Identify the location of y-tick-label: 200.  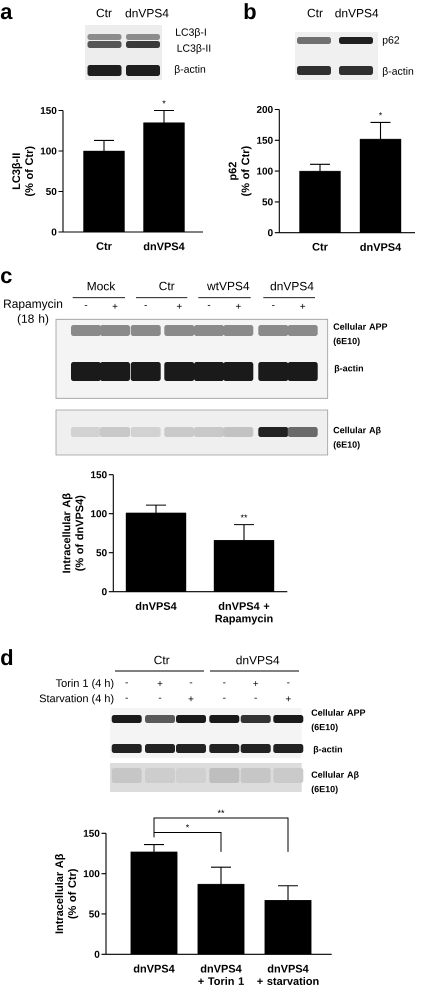
(264, 110).